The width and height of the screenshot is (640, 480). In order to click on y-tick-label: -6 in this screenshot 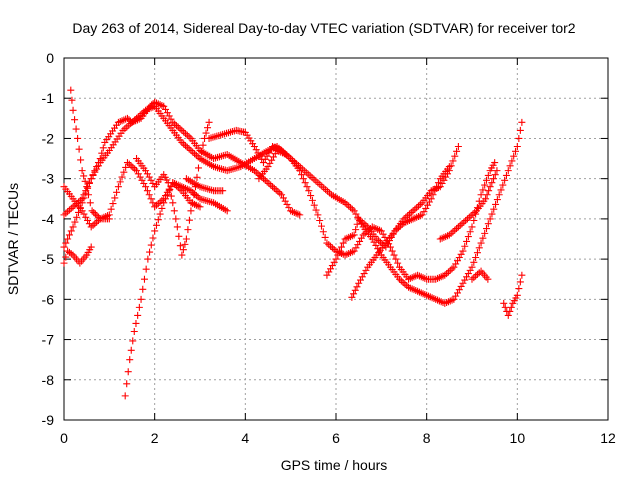, I will do `click(48, 299)`.